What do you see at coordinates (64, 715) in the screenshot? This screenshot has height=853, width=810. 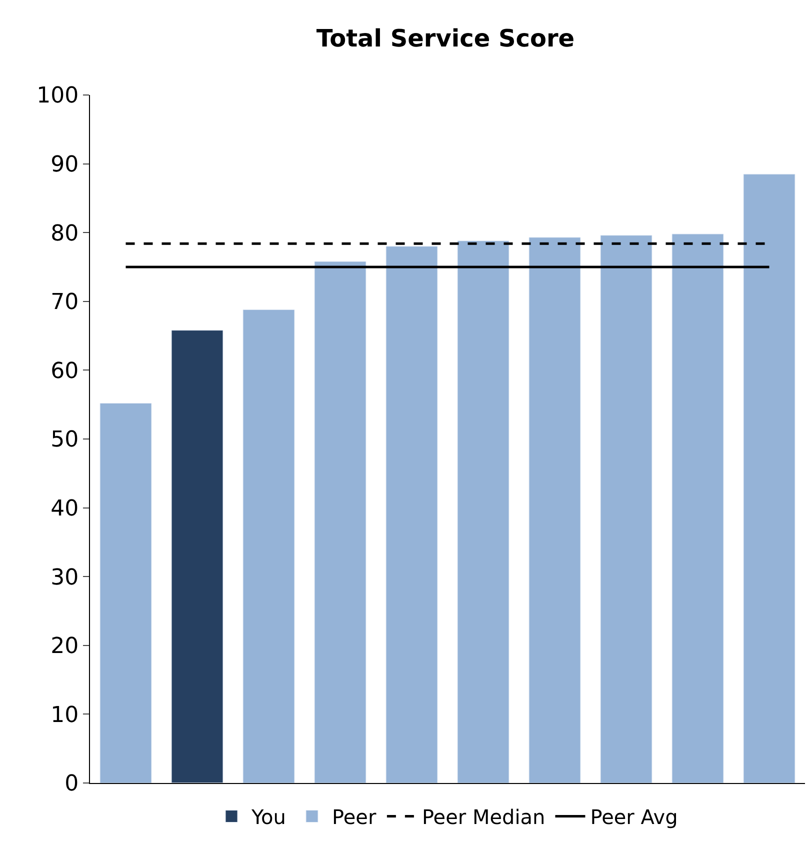 I see `y-tick-label: 10` at bounding box center [64, 715].